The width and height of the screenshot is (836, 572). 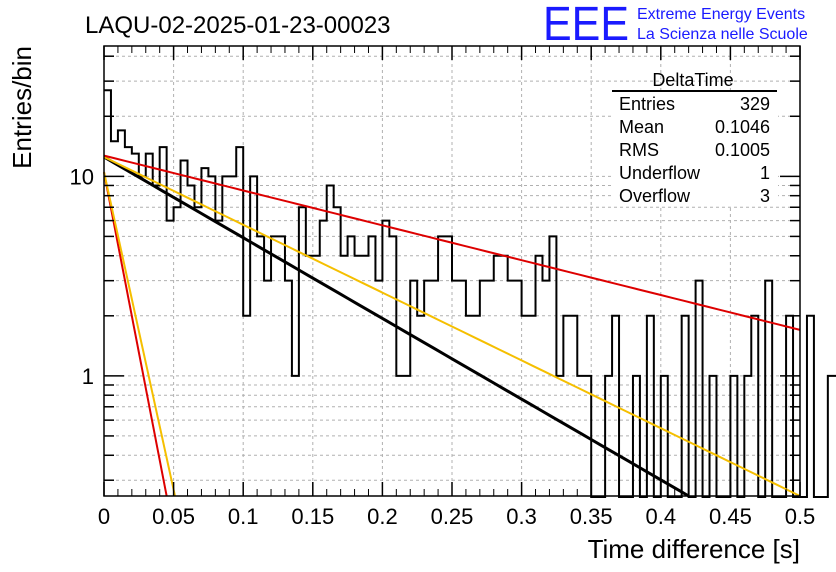 What do you see at coordinates (692, 80) in the screenshot?
I see `stats-box-title: DeltaTime` at bounding box center [692, 80].